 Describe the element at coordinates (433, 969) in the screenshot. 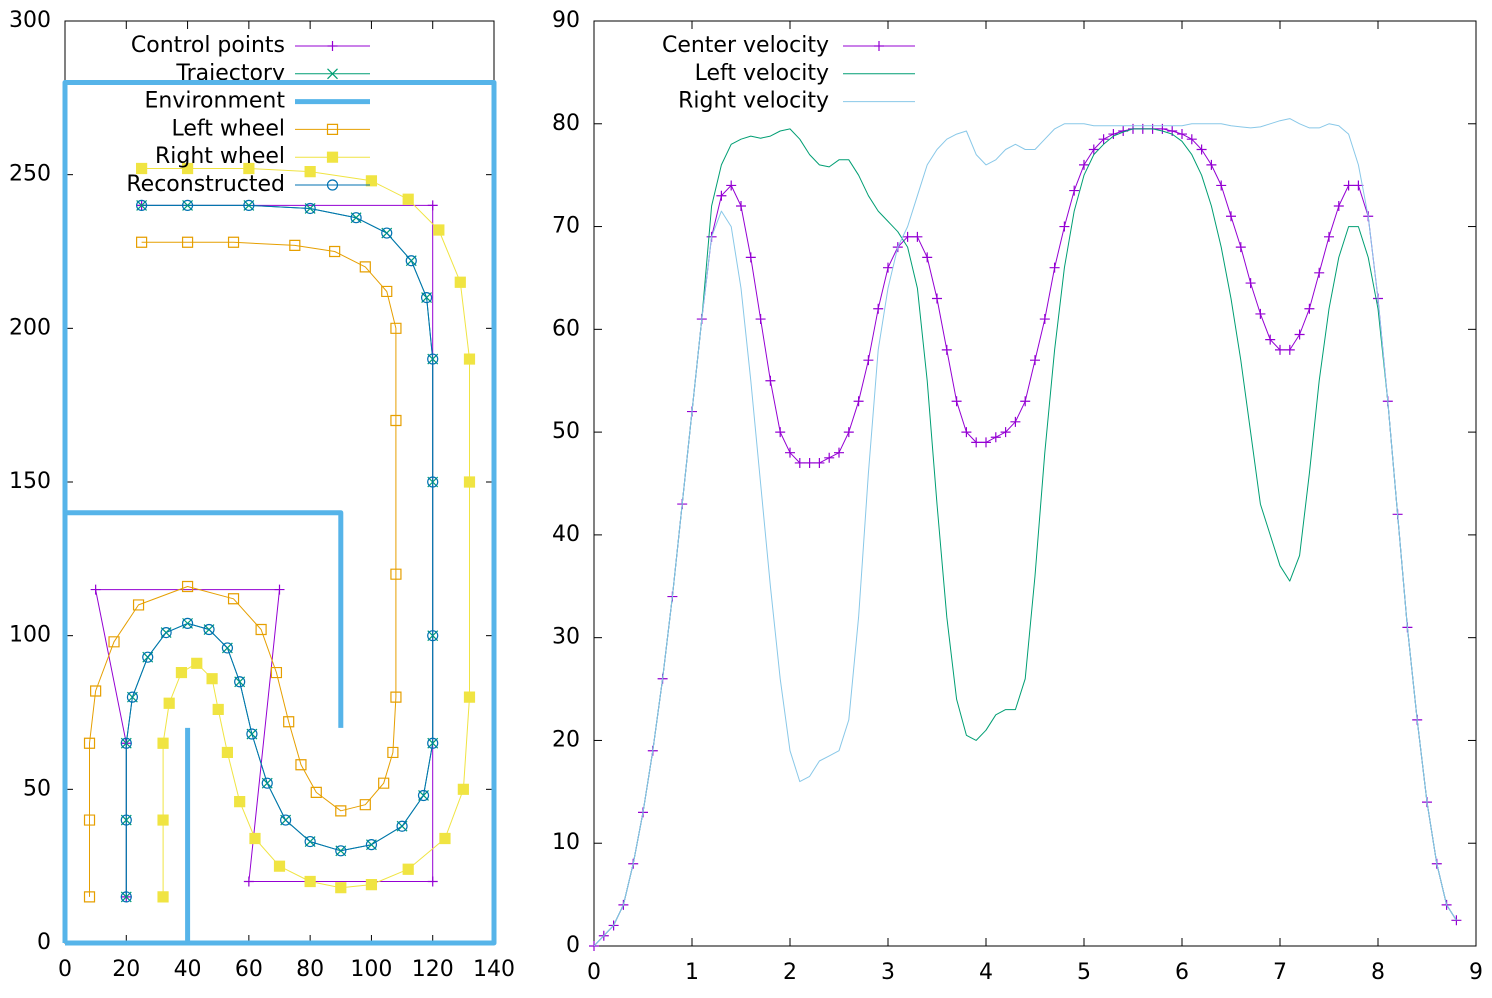

I see `x-tick-label: 120` at that location.